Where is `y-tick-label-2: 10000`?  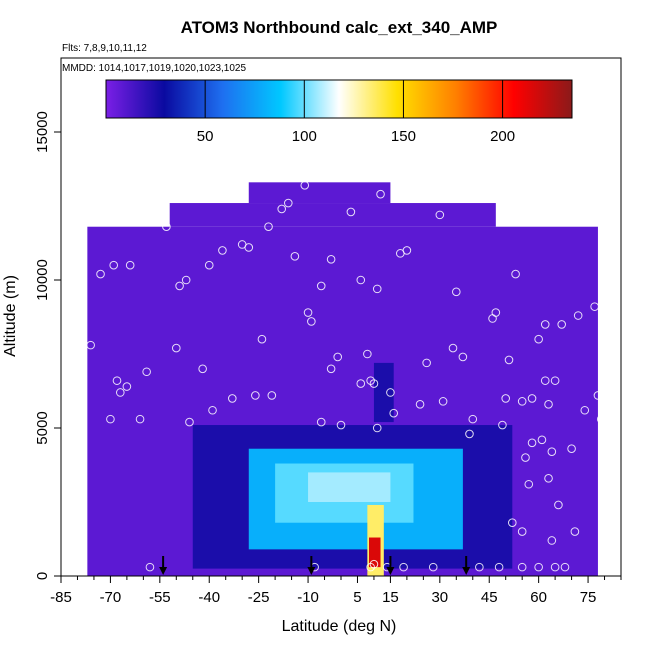
y-tick-label-2: 10000 is located at coordinates (42, 280).